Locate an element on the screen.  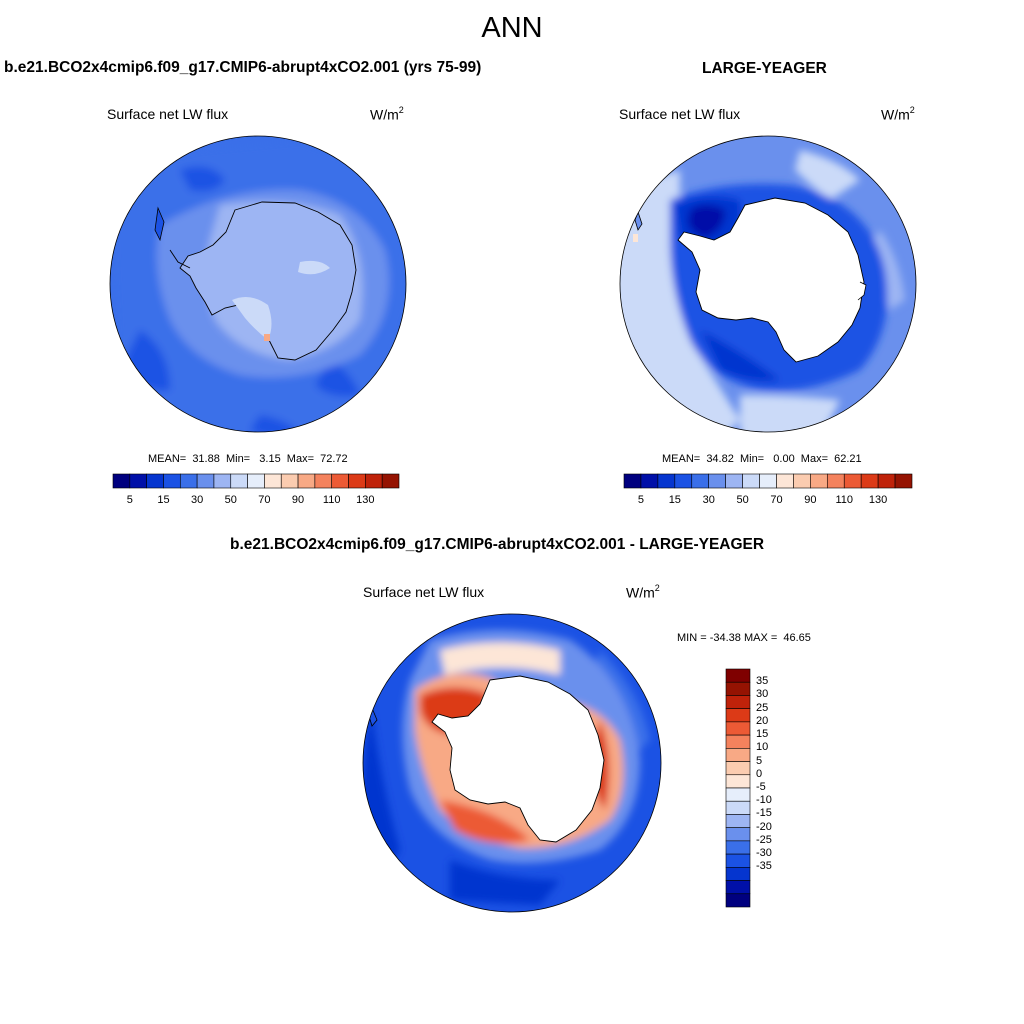
colorbar-tick-label: -20 is located at coordinates (764, 826).